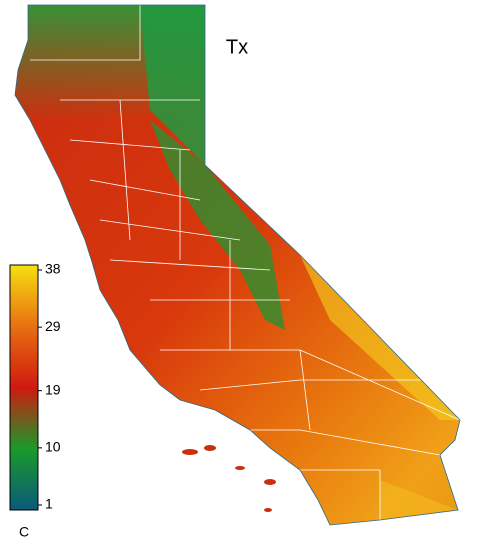 This screenshot has height=550, width=500. I want to click on colorbar-tick-label: 29, so click(53, 326).